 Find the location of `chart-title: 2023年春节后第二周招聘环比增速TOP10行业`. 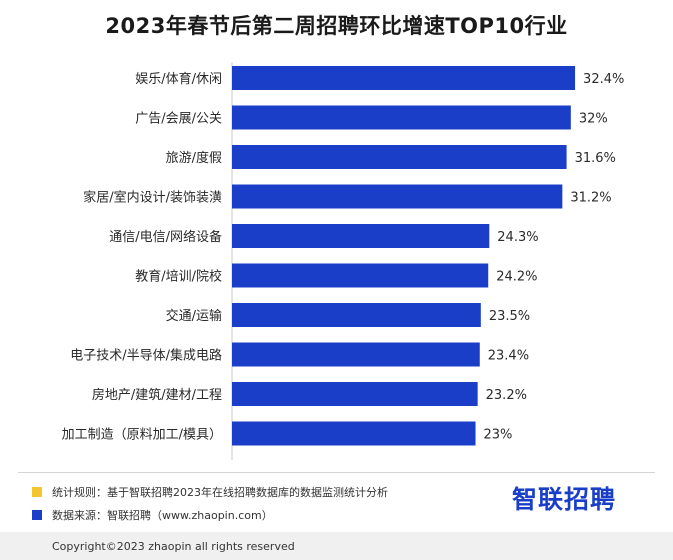

chart-title: 2023年春节后第二周招聘环比增速TOP10行业 is located at coordinates (336, 26).